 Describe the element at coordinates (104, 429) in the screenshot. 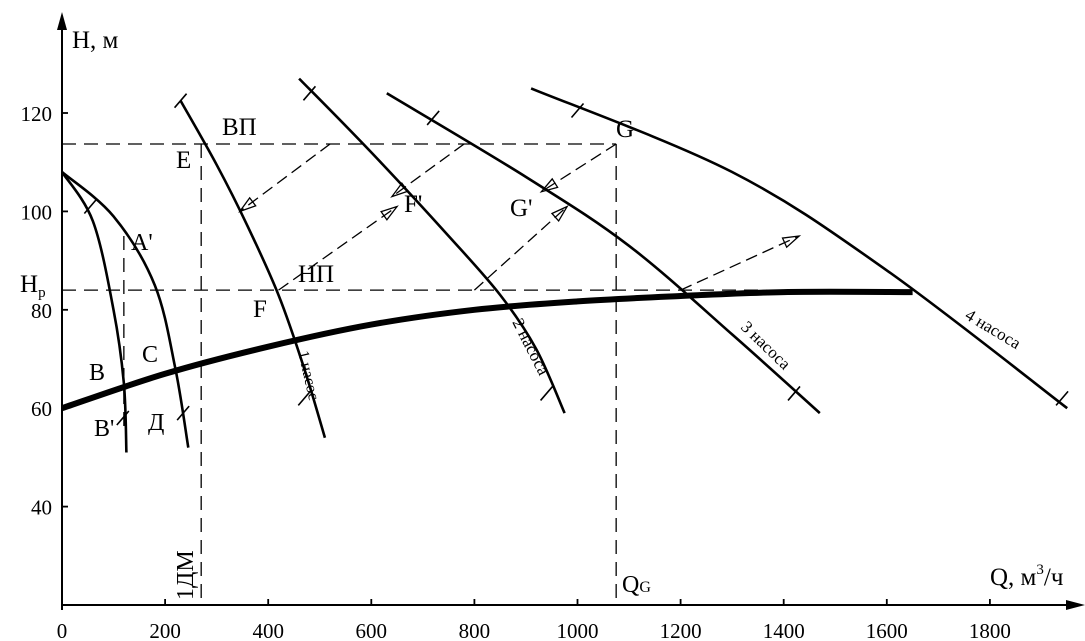

I see `label-b-prime: B'` at that location.